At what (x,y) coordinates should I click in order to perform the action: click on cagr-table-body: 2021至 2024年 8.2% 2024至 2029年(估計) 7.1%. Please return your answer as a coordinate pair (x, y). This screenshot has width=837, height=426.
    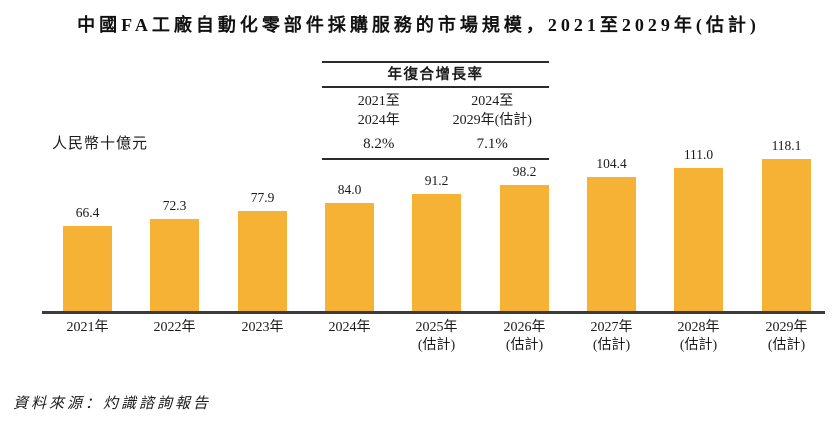
    Looking at the image, I should click on (435, 123).